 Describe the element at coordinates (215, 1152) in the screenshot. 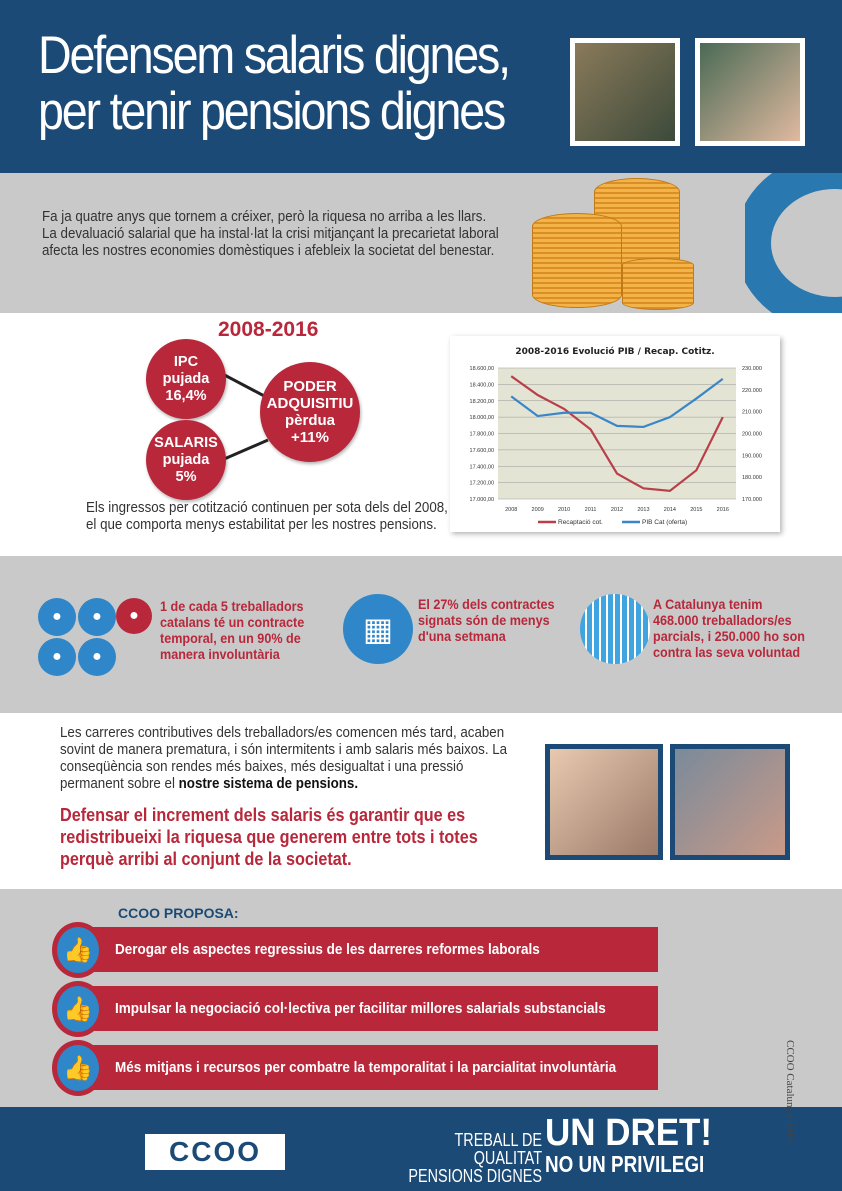

I see `ccoo-logo: CCOO` at that location.